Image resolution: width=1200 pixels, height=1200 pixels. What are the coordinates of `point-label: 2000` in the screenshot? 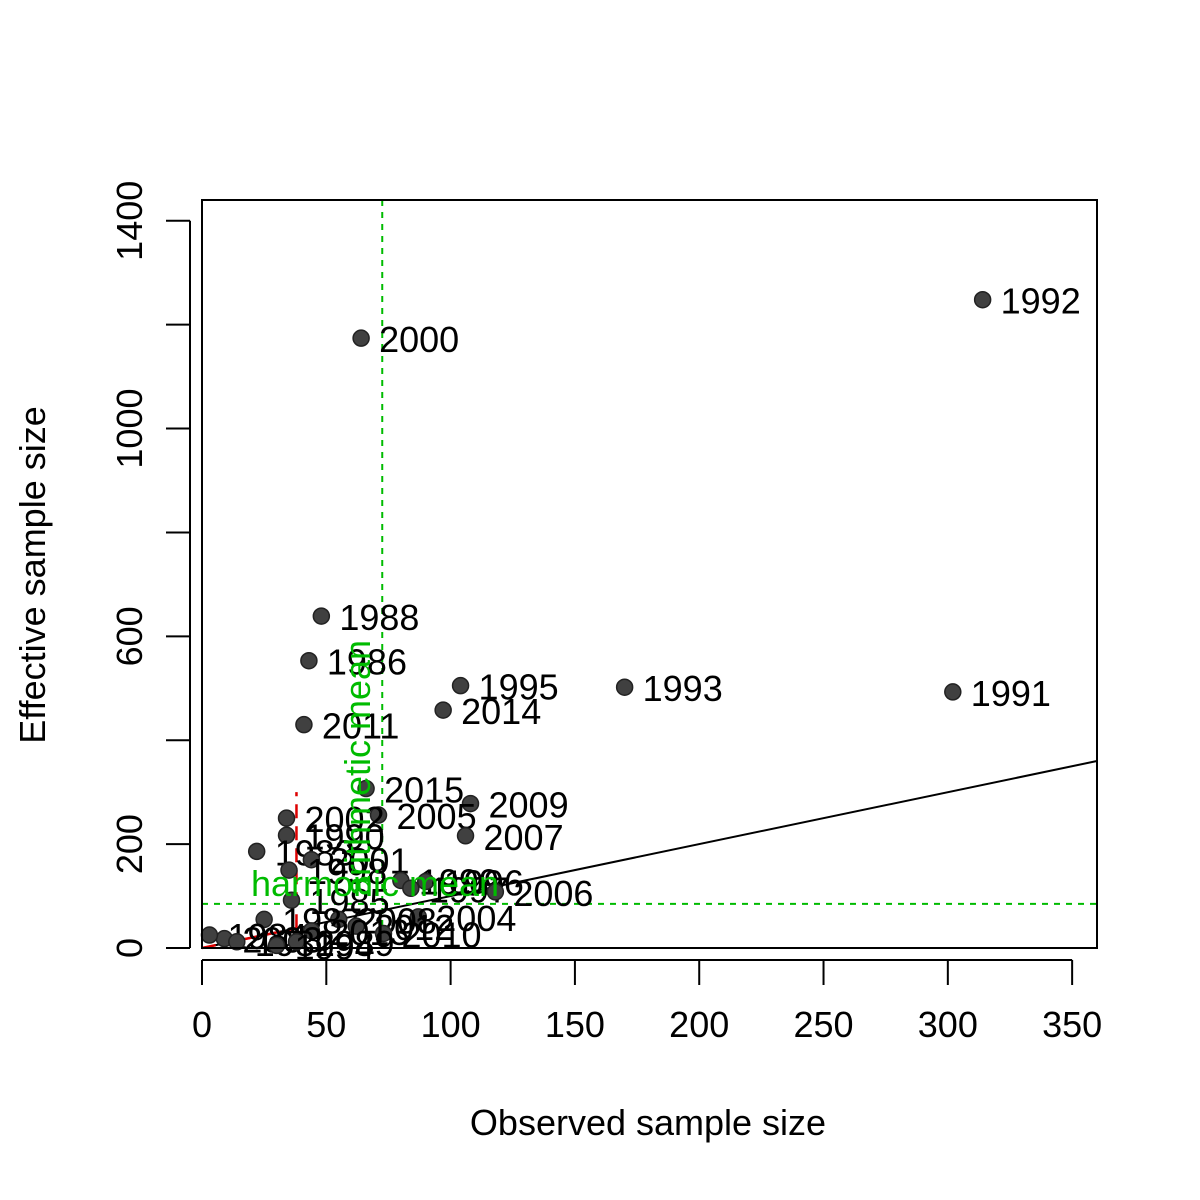 It's located at (419, 339).